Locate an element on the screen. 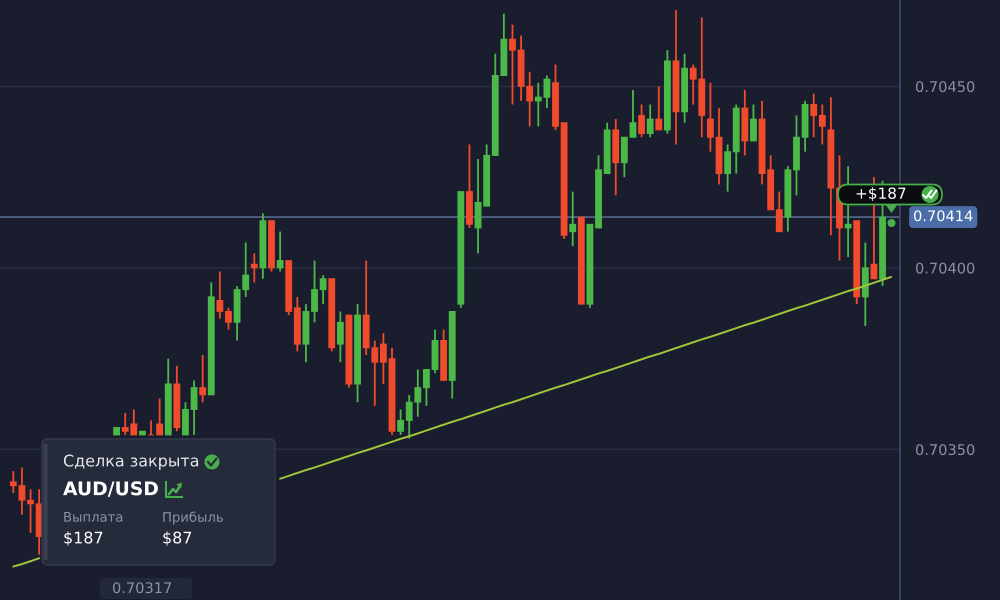  annotation: $87 is located at coordinates (177, 538).